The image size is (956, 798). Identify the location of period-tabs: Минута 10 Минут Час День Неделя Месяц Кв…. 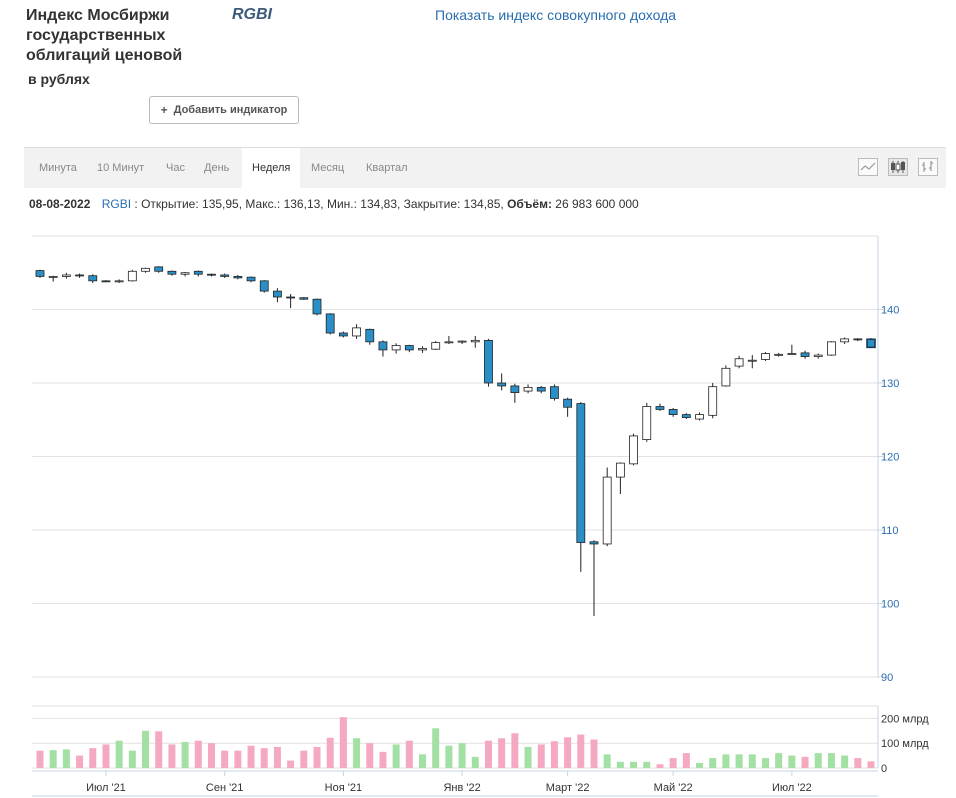
(485, 167).